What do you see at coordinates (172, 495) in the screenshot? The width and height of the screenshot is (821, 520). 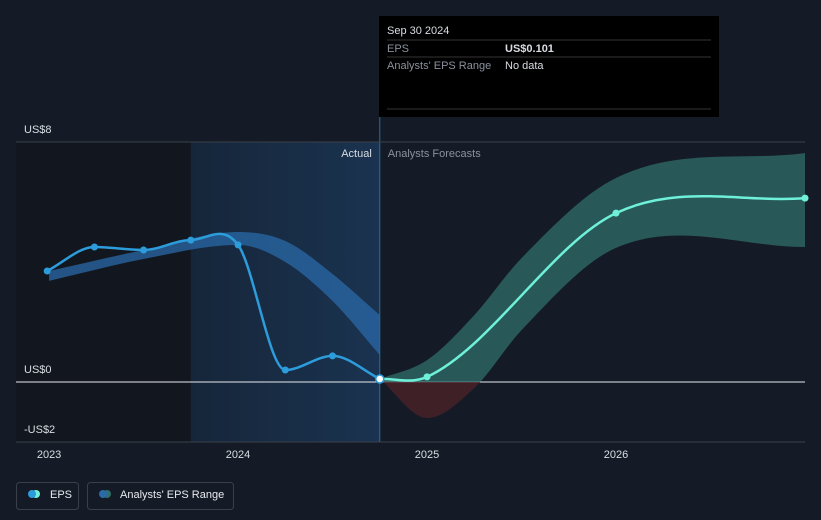 I see `legend-label: Analysts' EPS Range` at bounding box center [172, 495].